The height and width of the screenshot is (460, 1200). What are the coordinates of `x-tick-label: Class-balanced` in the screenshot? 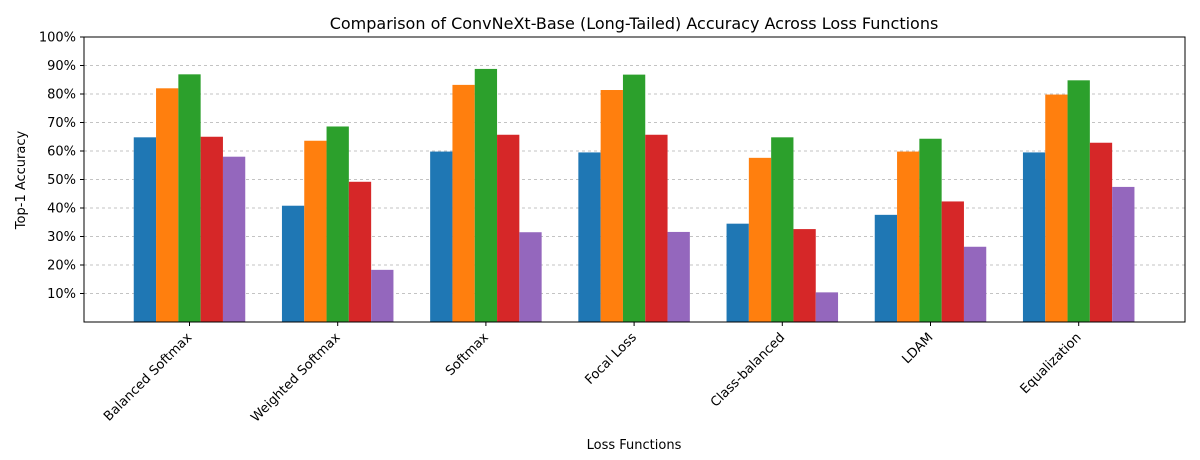 It's located at (748, 370).